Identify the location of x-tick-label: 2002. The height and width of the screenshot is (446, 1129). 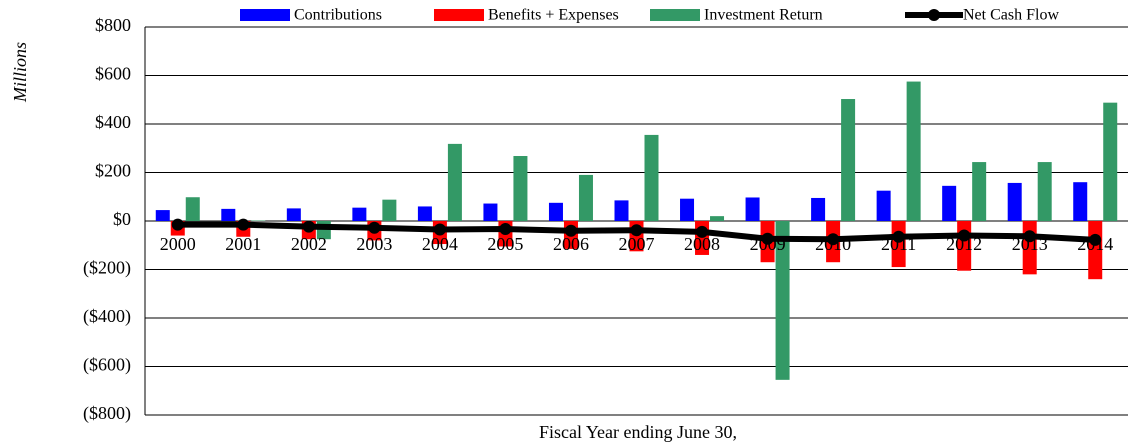
(309, 244).